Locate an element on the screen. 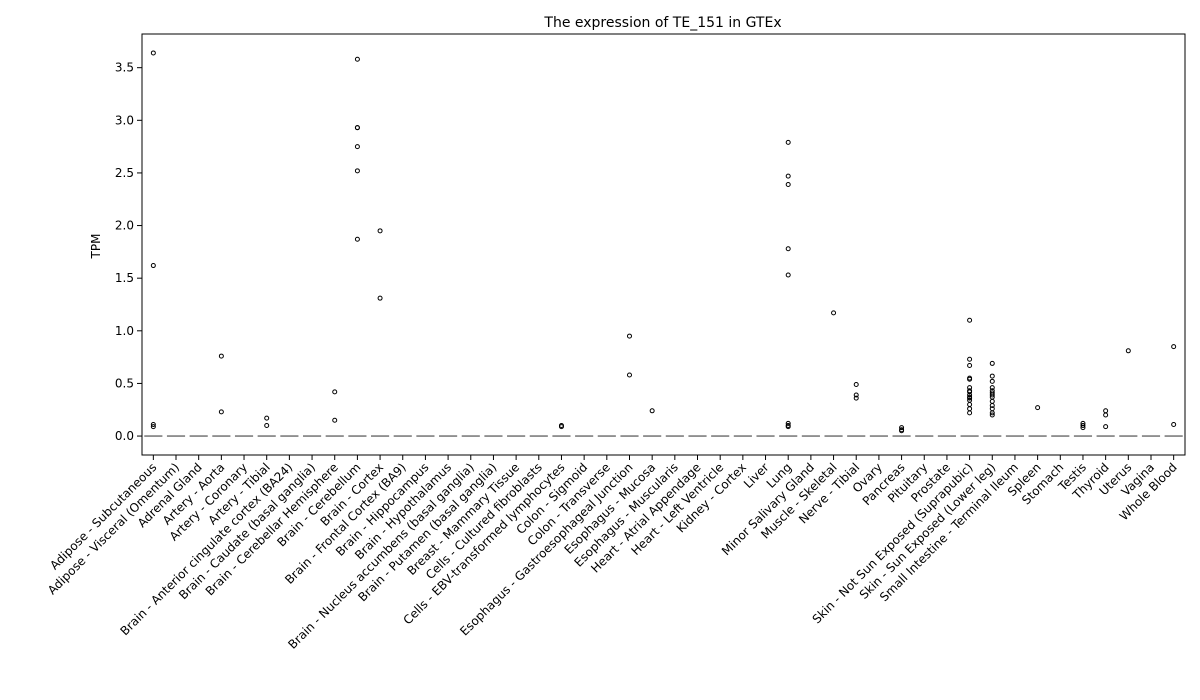  y-tick-label: 0.5 is located at coordinates (124, 383).